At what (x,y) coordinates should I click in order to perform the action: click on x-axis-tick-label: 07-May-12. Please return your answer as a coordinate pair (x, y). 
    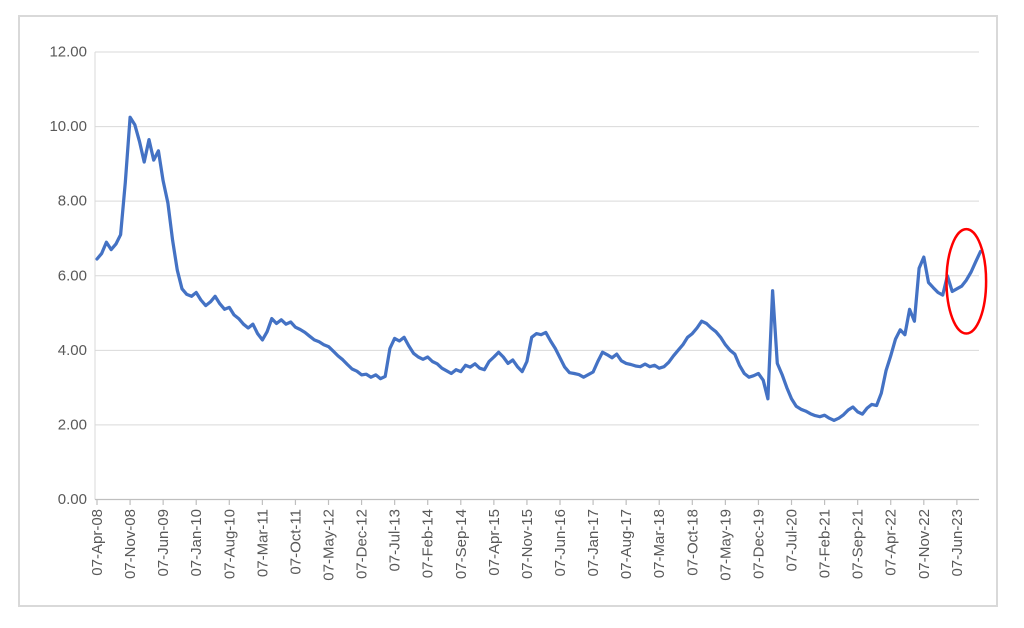
    Looking at the image, I should click on (329, 545).